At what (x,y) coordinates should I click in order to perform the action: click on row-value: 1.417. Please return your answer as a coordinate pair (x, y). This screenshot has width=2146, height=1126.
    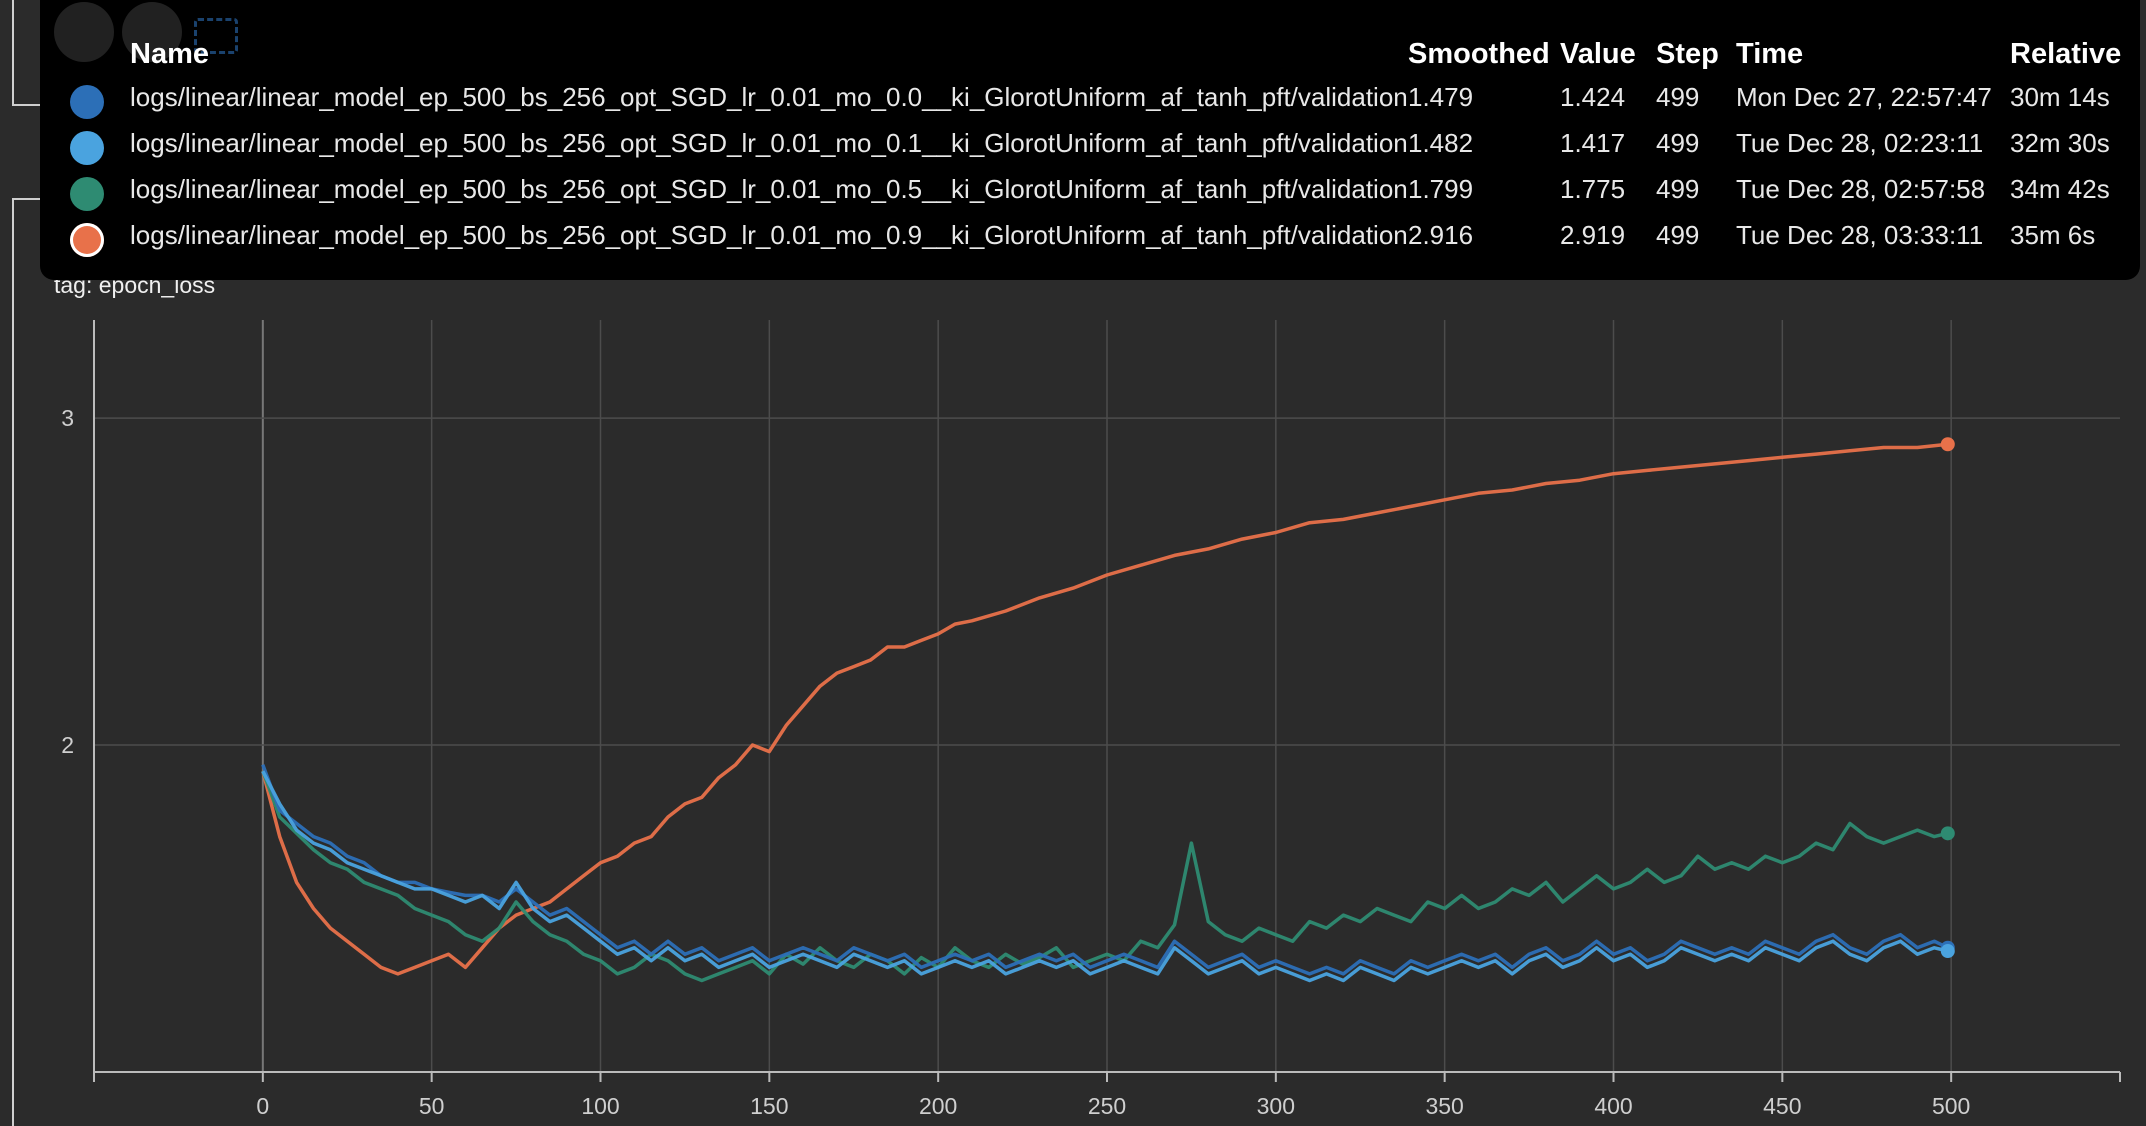
    Looking at the image, I should click on (1593, 143).